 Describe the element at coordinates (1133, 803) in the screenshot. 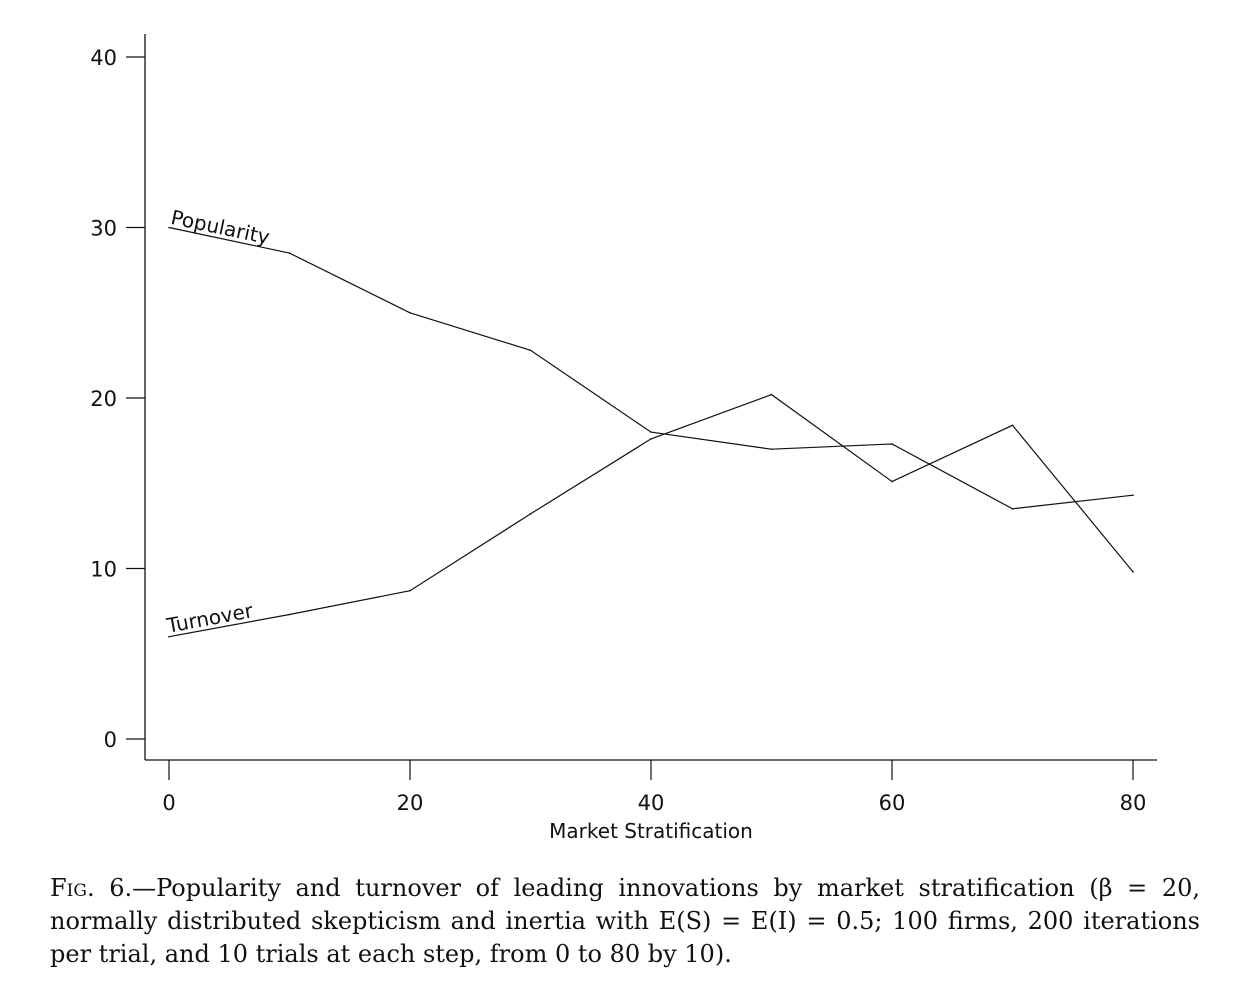

I see `x-tick-label: 80` at that location.